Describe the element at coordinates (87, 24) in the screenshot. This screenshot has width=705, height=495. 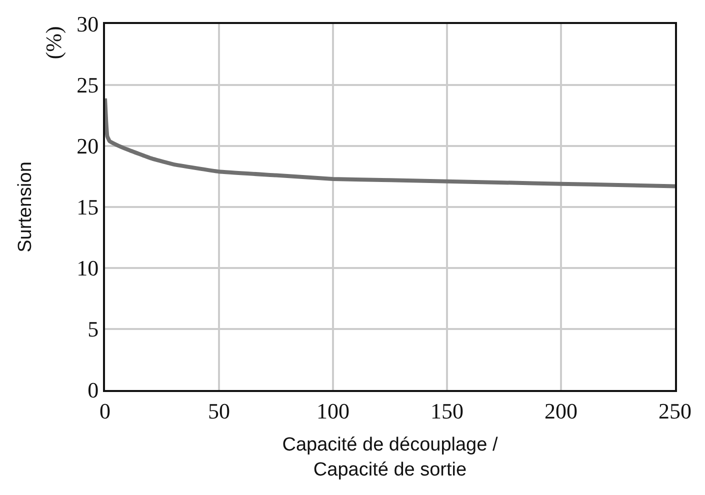
I see `y-tick-label: 30` at that location.